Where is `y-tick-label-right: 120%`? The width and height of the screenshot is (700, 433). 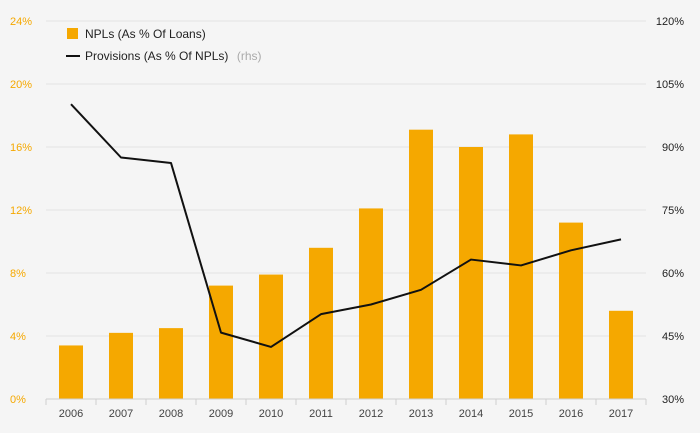 y-tick-label-right: 120% is located at coordinates (670, 22).